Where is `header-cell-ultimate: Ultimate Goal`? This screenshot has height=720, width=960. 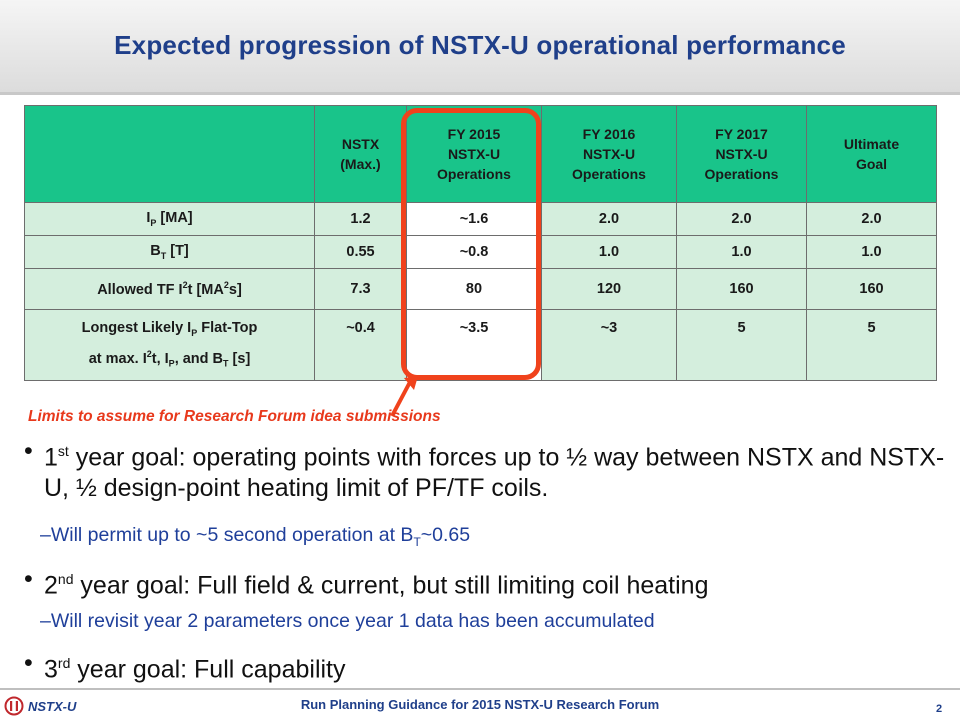
header-cell-ultimate: Ultimate Goal is located at coordinates (871, 154).